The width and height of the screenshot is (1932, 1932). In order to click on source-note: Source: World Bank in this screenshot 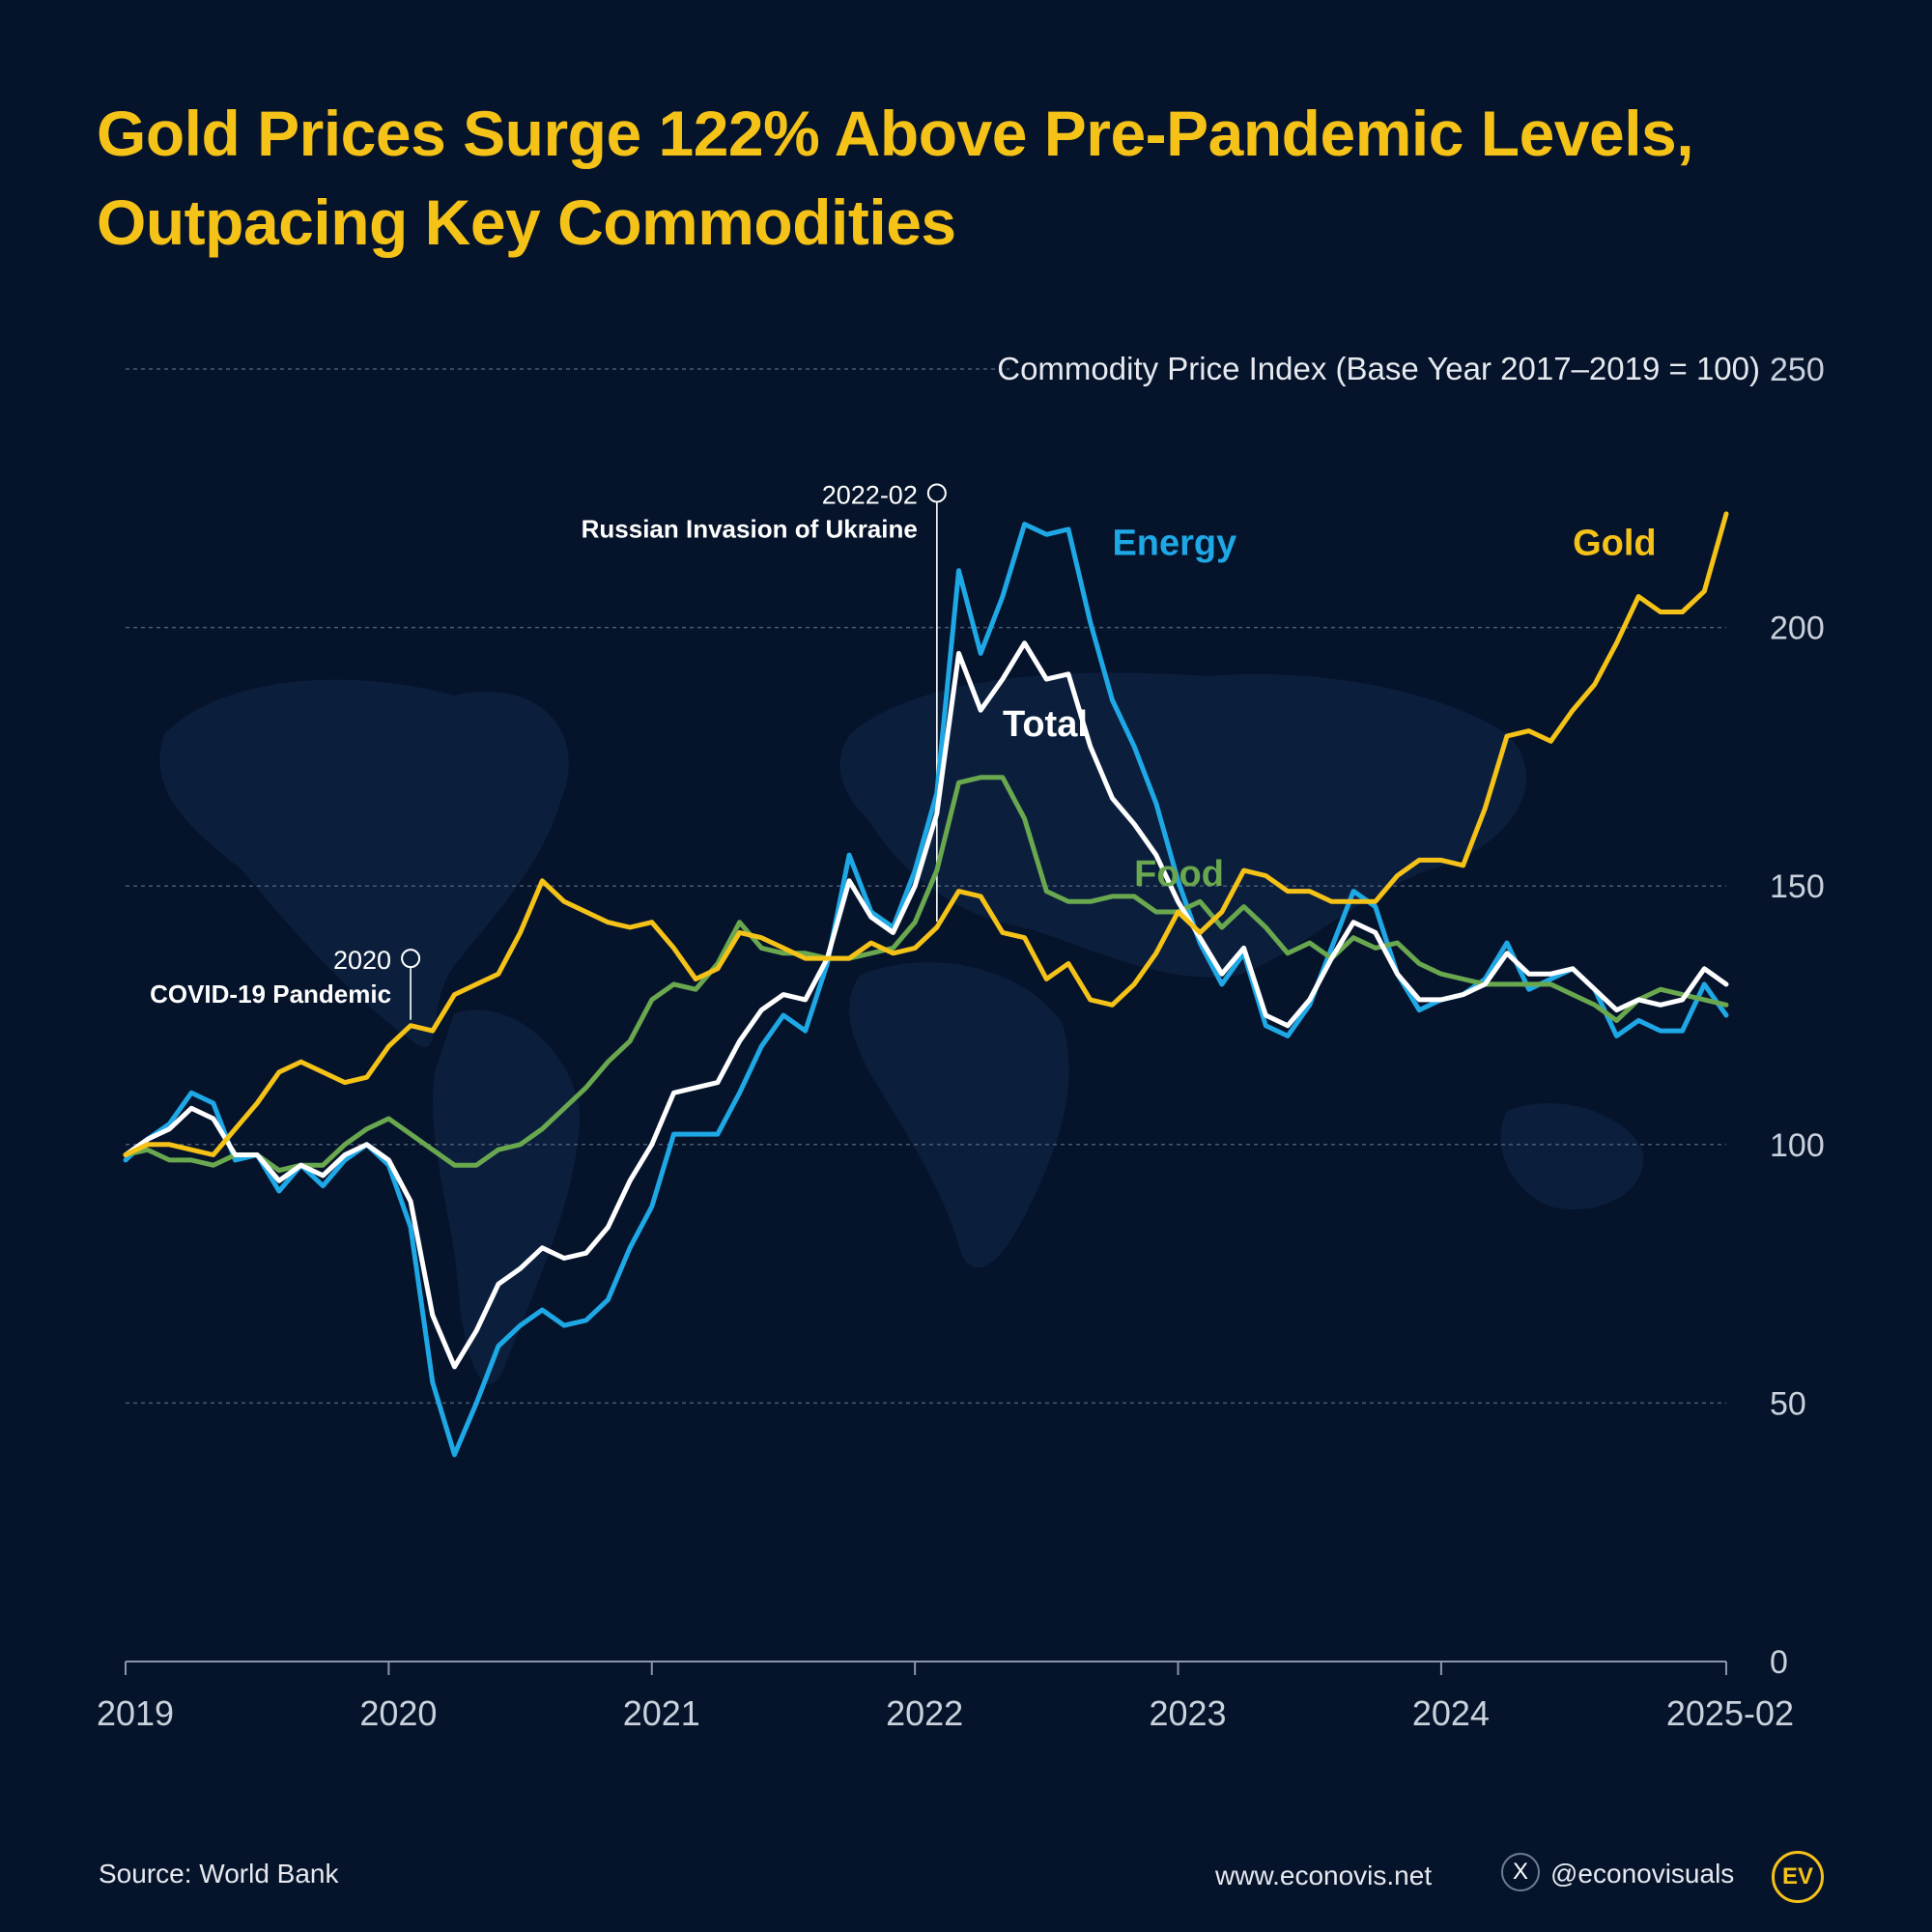, I will do `click(219, 1874)`.